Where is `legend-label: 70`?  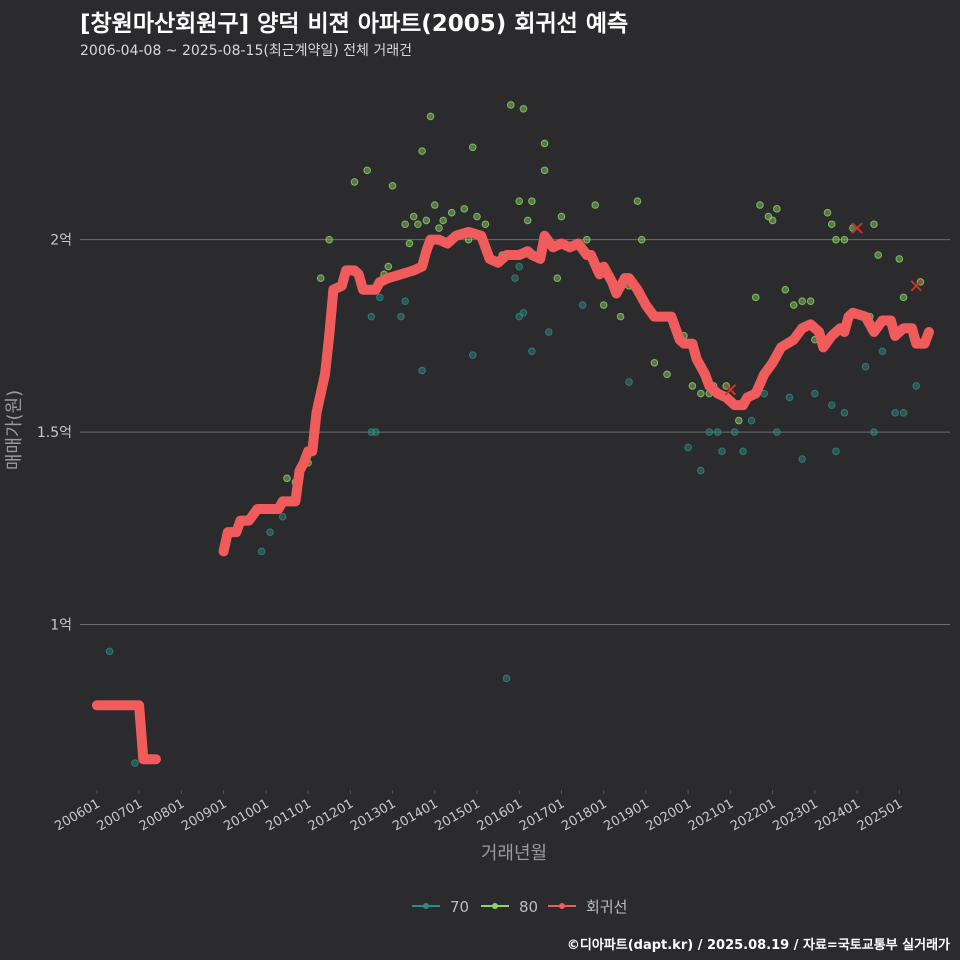
legend-label: 70 is located at coordinates (459, 907).